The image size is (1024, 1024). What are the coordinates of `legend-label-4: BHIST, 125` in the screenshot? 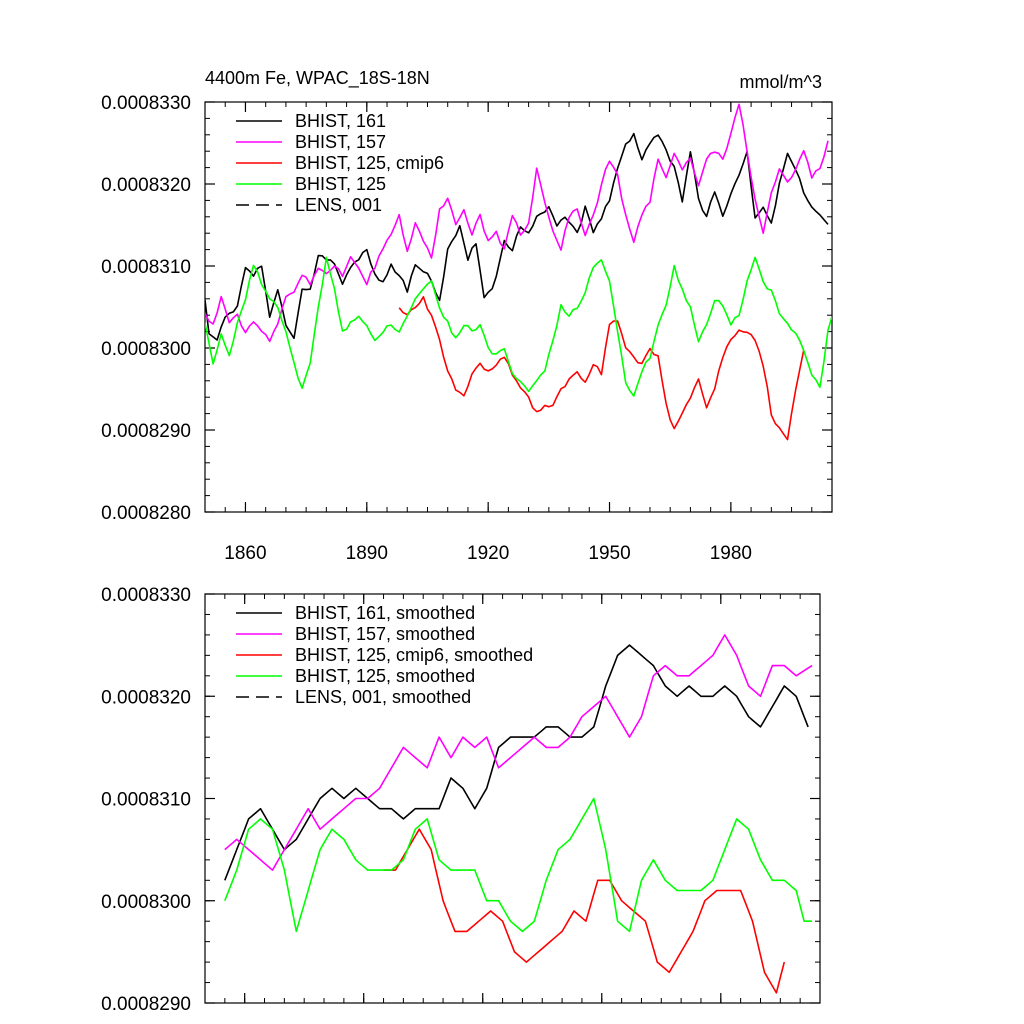 It's located at (340, 184).